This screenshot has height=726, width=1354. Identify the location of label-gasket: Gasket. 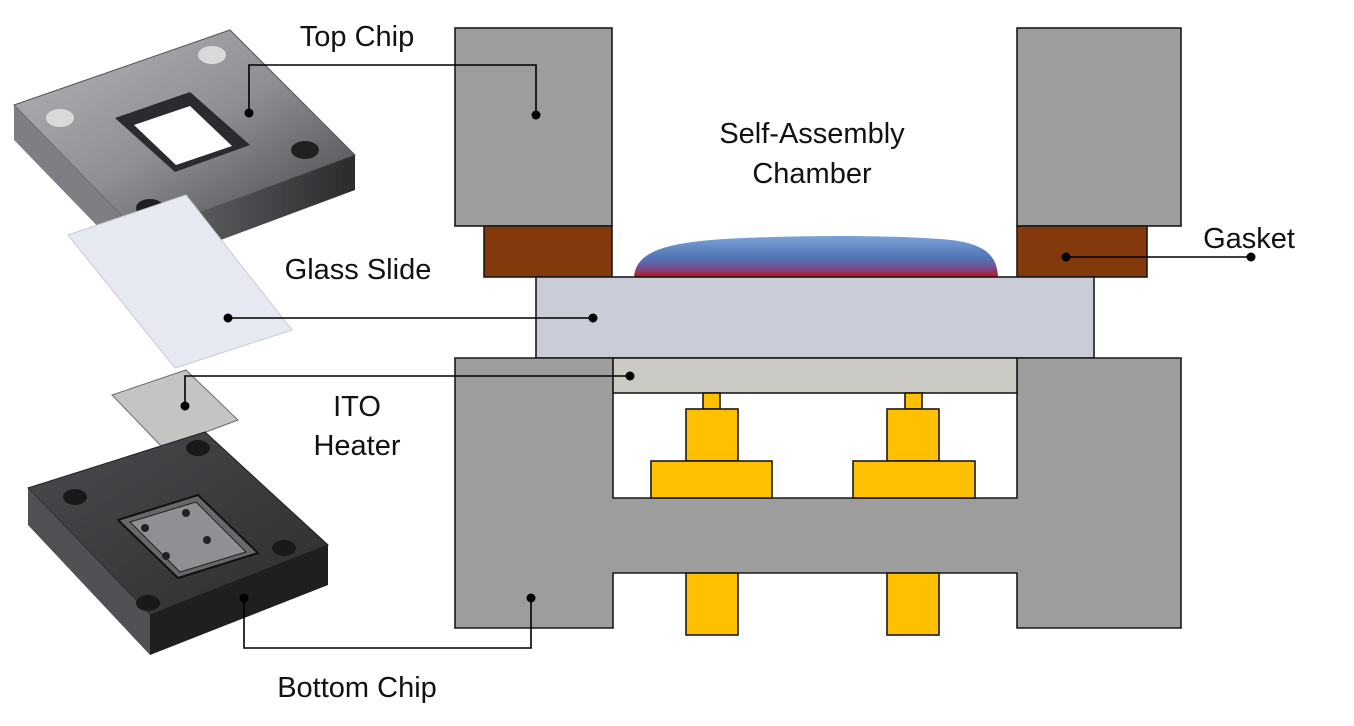
(1249, 239).